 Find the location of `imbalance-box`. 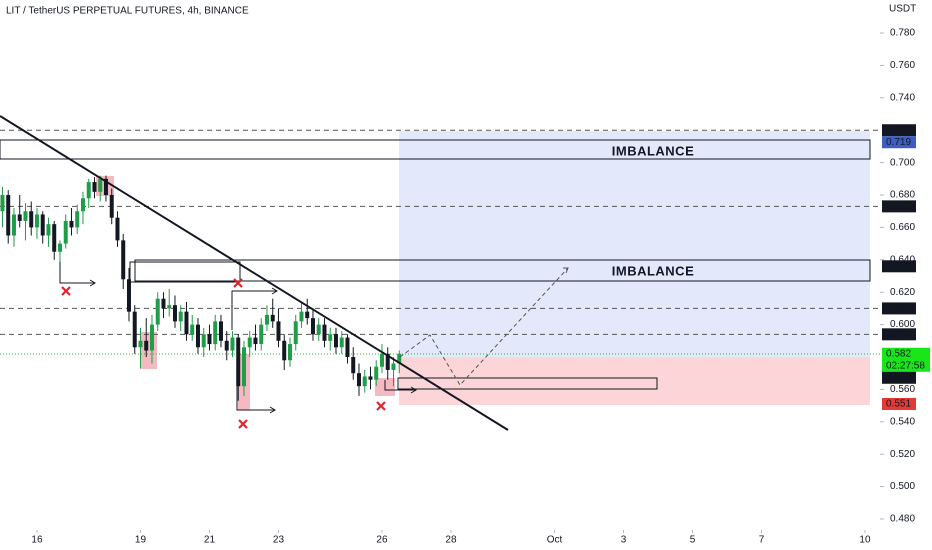

imbalance-box is located at coordinates (435, 149).